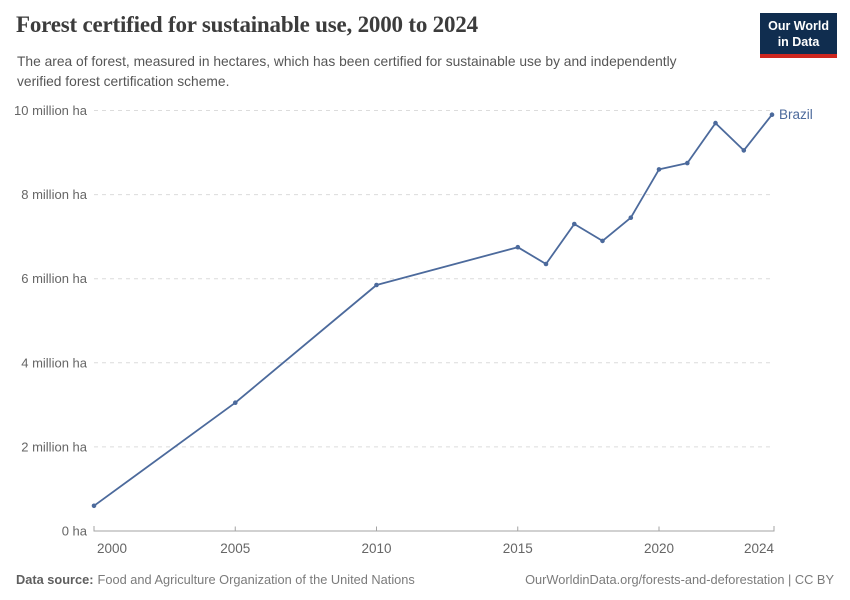  Describe the element at coordinates (518, 548) in the screenshot. I see `x-axis-tick-label: 2015` at that location.